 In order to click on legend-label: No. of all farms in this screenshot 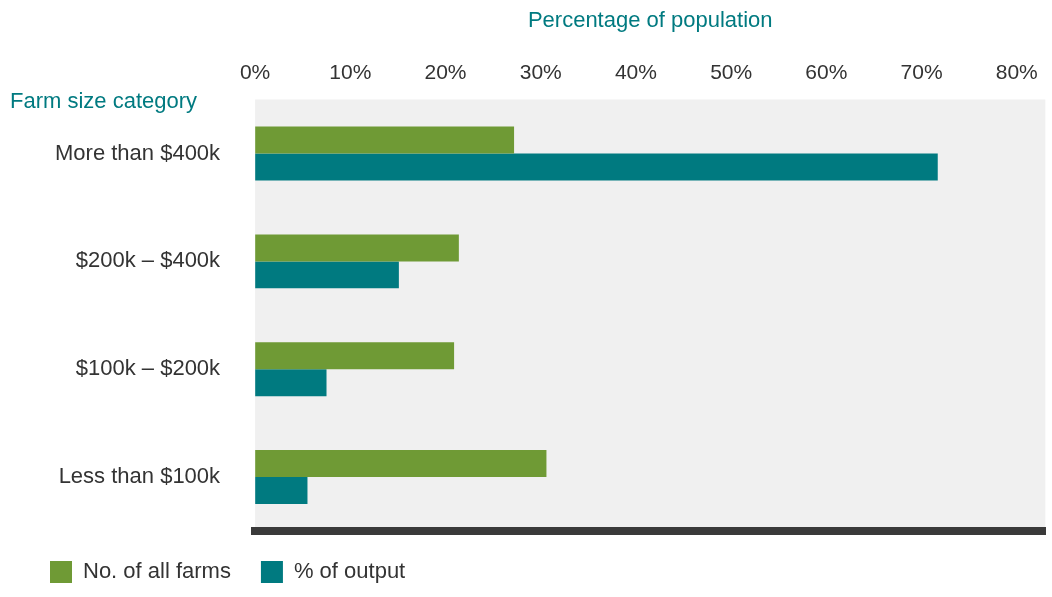, I will do `click(157, 571)`.